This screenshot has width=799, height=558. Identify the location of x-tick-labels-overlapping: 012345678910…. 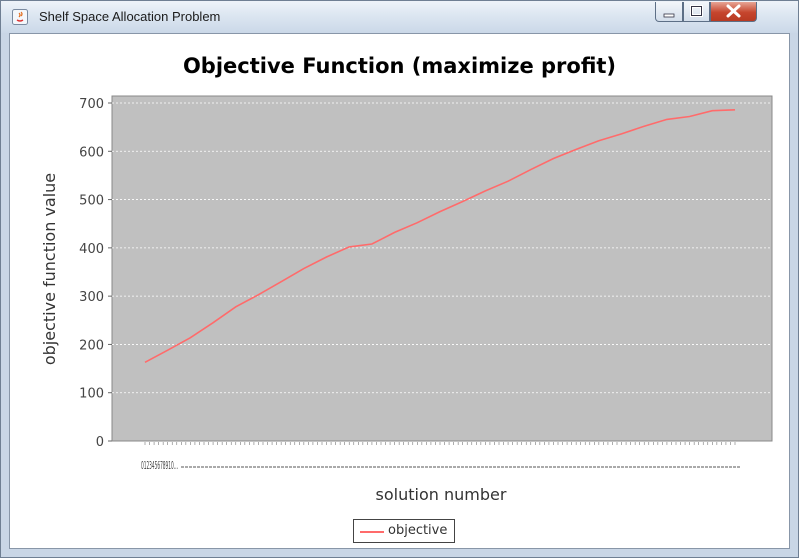
(159, 465).